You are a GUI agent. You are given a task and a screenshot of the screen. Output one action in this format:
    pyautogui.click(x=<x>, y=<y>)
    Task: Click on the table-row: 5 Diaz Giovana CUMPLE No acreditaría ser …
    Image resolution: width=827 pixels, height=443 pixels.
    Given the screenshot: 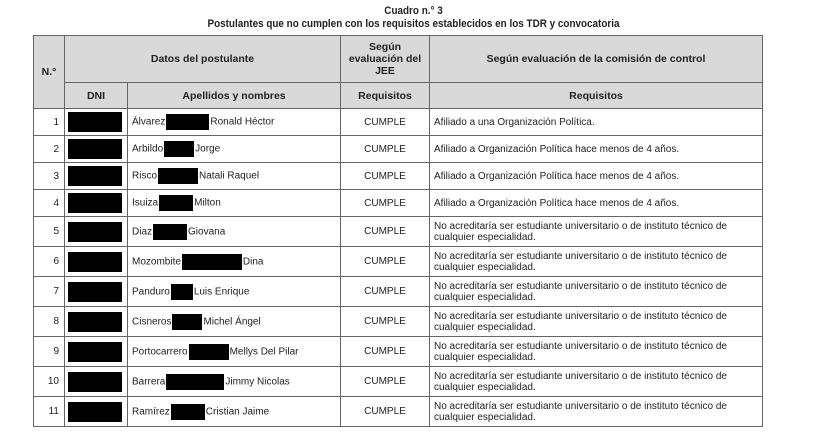 What is the action you would take?
    pyautogui.click(x=398, y=231)
    